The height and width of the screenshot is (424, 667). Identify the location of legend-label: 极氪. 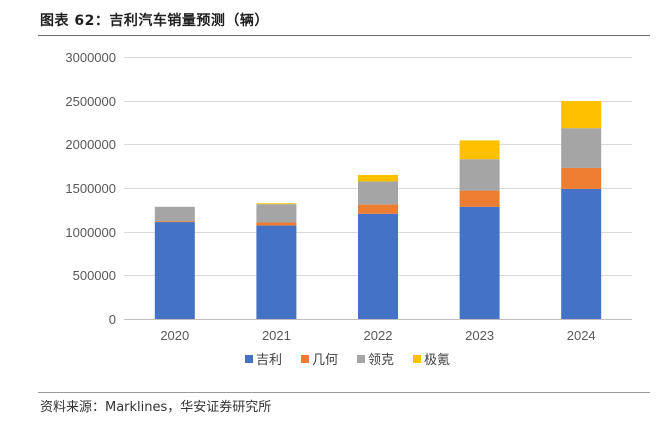
(437, 360).